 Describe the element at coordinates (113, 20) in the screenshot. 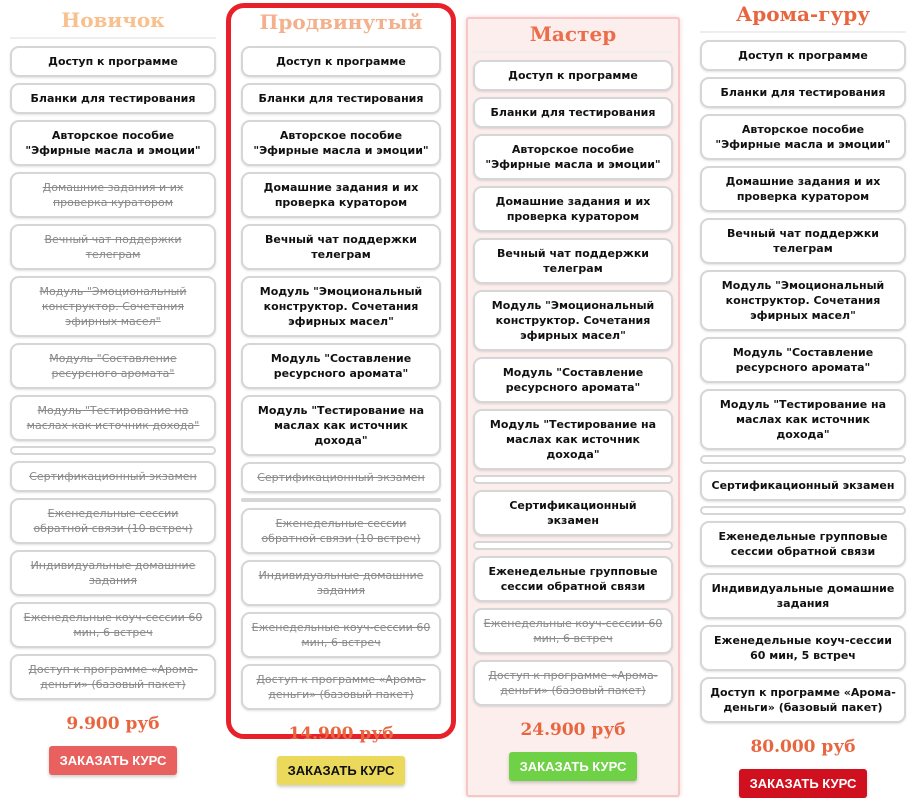

I see `plan-title: Новичок` at that location.